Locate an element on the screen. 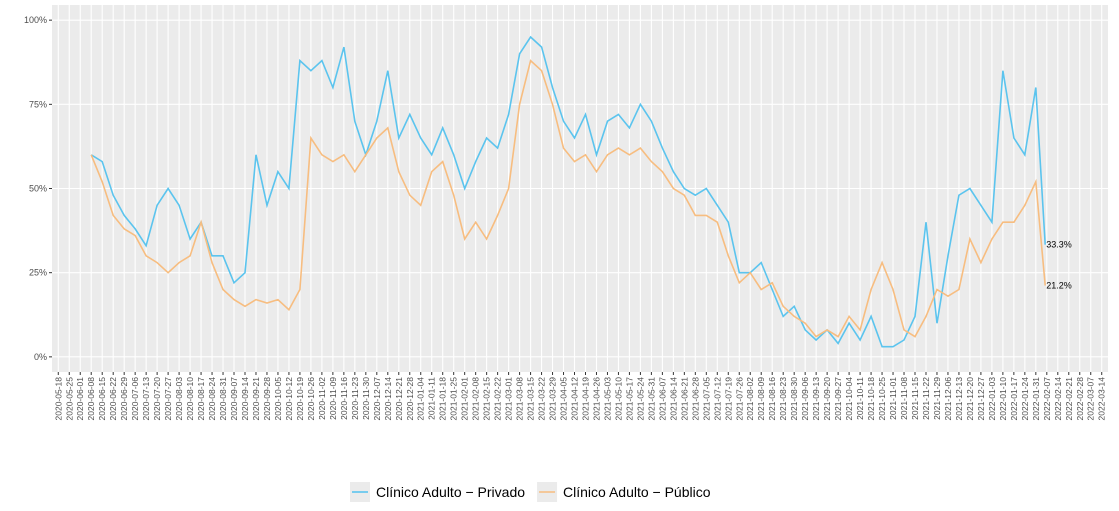  x-tick-label: 2022-03-07 is located at coordinates (1091, 399).